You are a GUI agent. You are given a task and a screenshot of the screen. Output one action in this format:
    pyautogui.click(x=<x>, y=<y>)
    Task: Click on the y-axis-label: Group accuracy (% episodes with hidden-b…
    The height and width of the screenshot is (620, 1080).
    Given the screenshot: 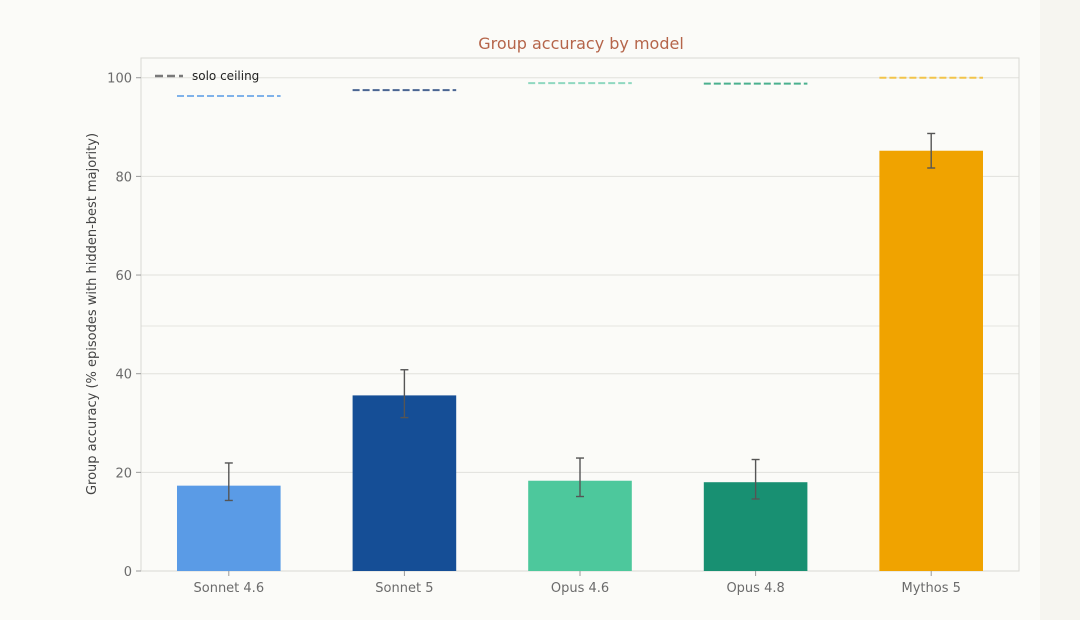 What is the action you would take?
    pyautogui.click(x=92, y=314)
    